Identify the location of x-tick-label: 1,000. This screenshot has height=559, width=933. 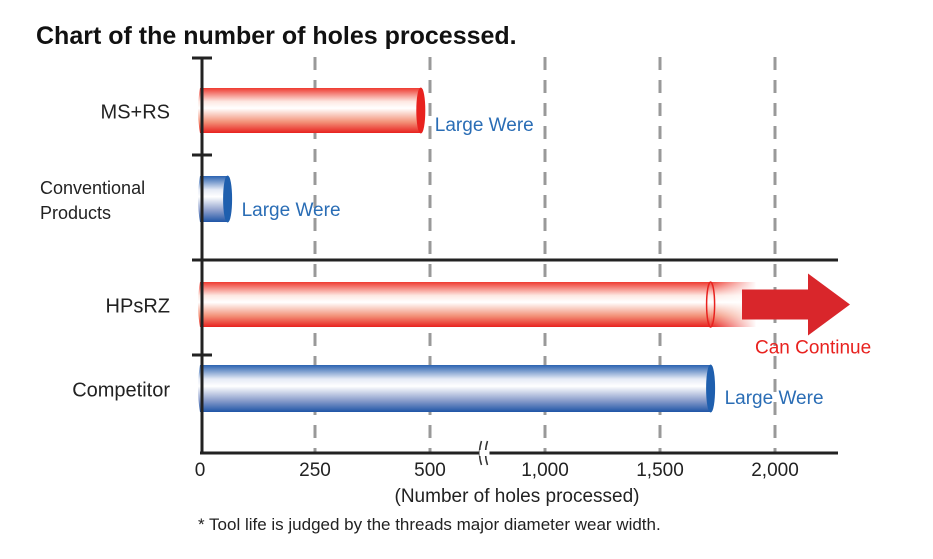
(545, 470).